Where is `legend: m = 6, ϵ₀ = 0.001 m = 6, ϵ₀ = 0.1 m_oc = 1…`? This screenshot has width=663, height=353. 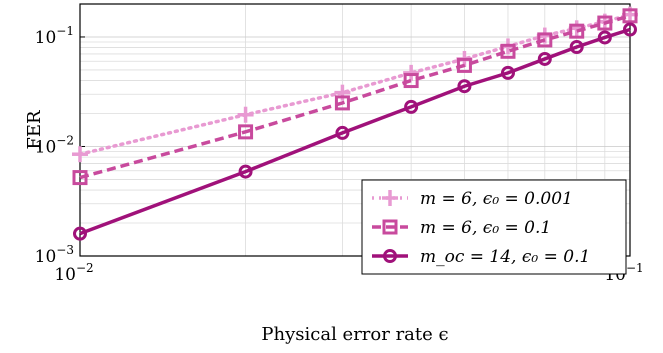 legend: m = 6, ϵ₀ = 0.001 m = 6, ϵ₀ = 0.1 m_oc = 1… is located at coordinates (494, 227).